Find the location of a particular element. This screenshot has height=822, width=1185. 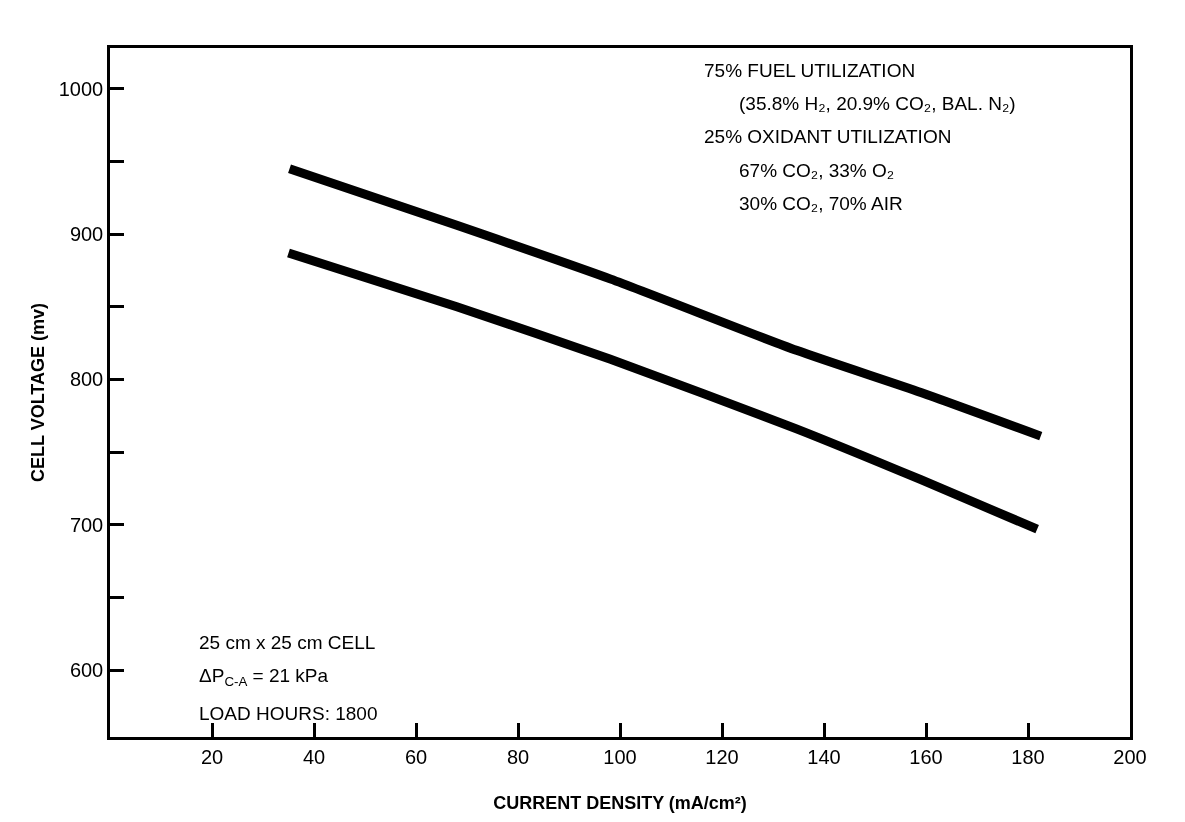

x-tick-label: 180 is located at coordinates (1028, 756).